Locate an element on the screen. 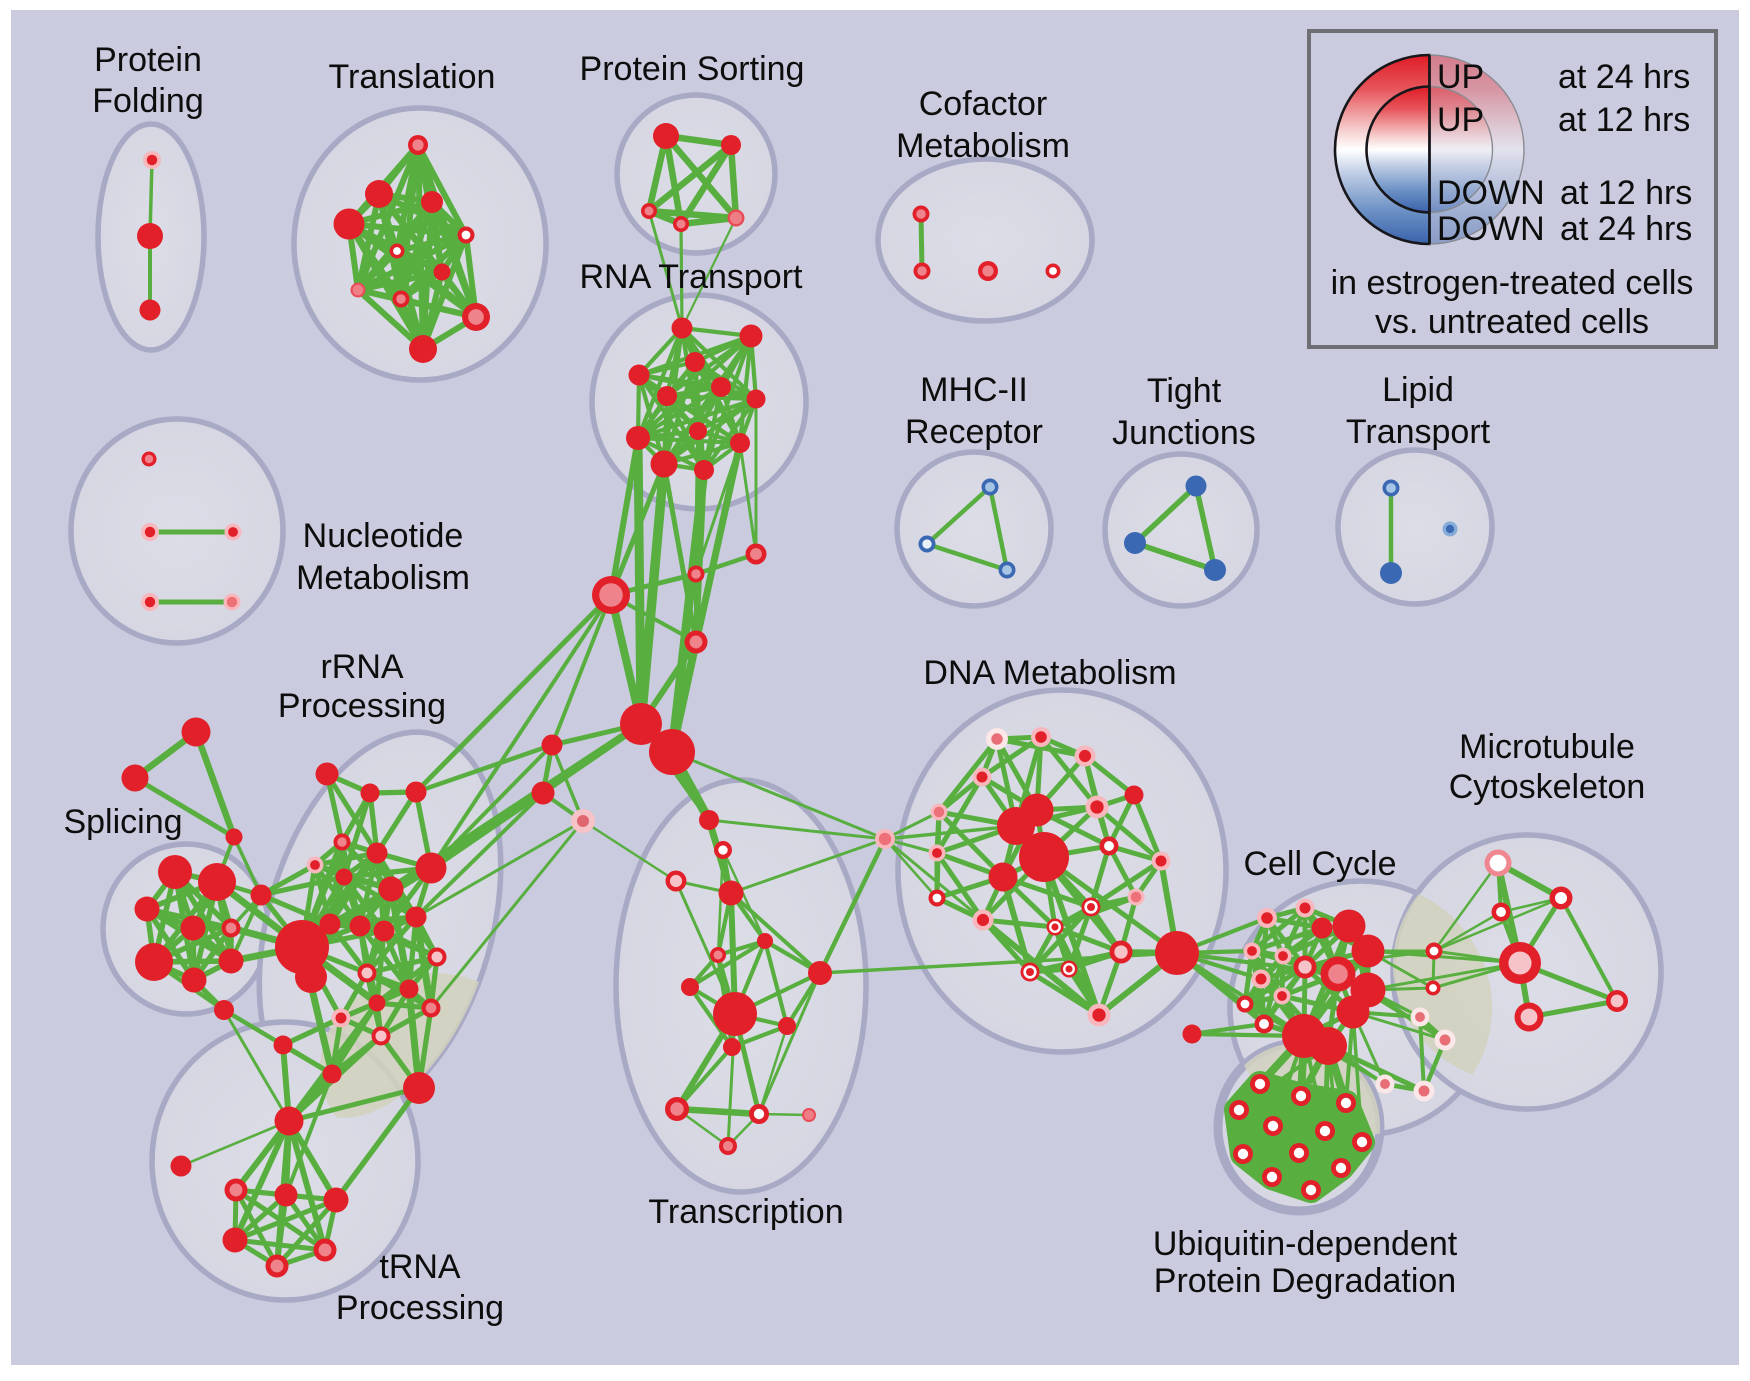  svg-text: Splicing is located at coordinates (122, 822).